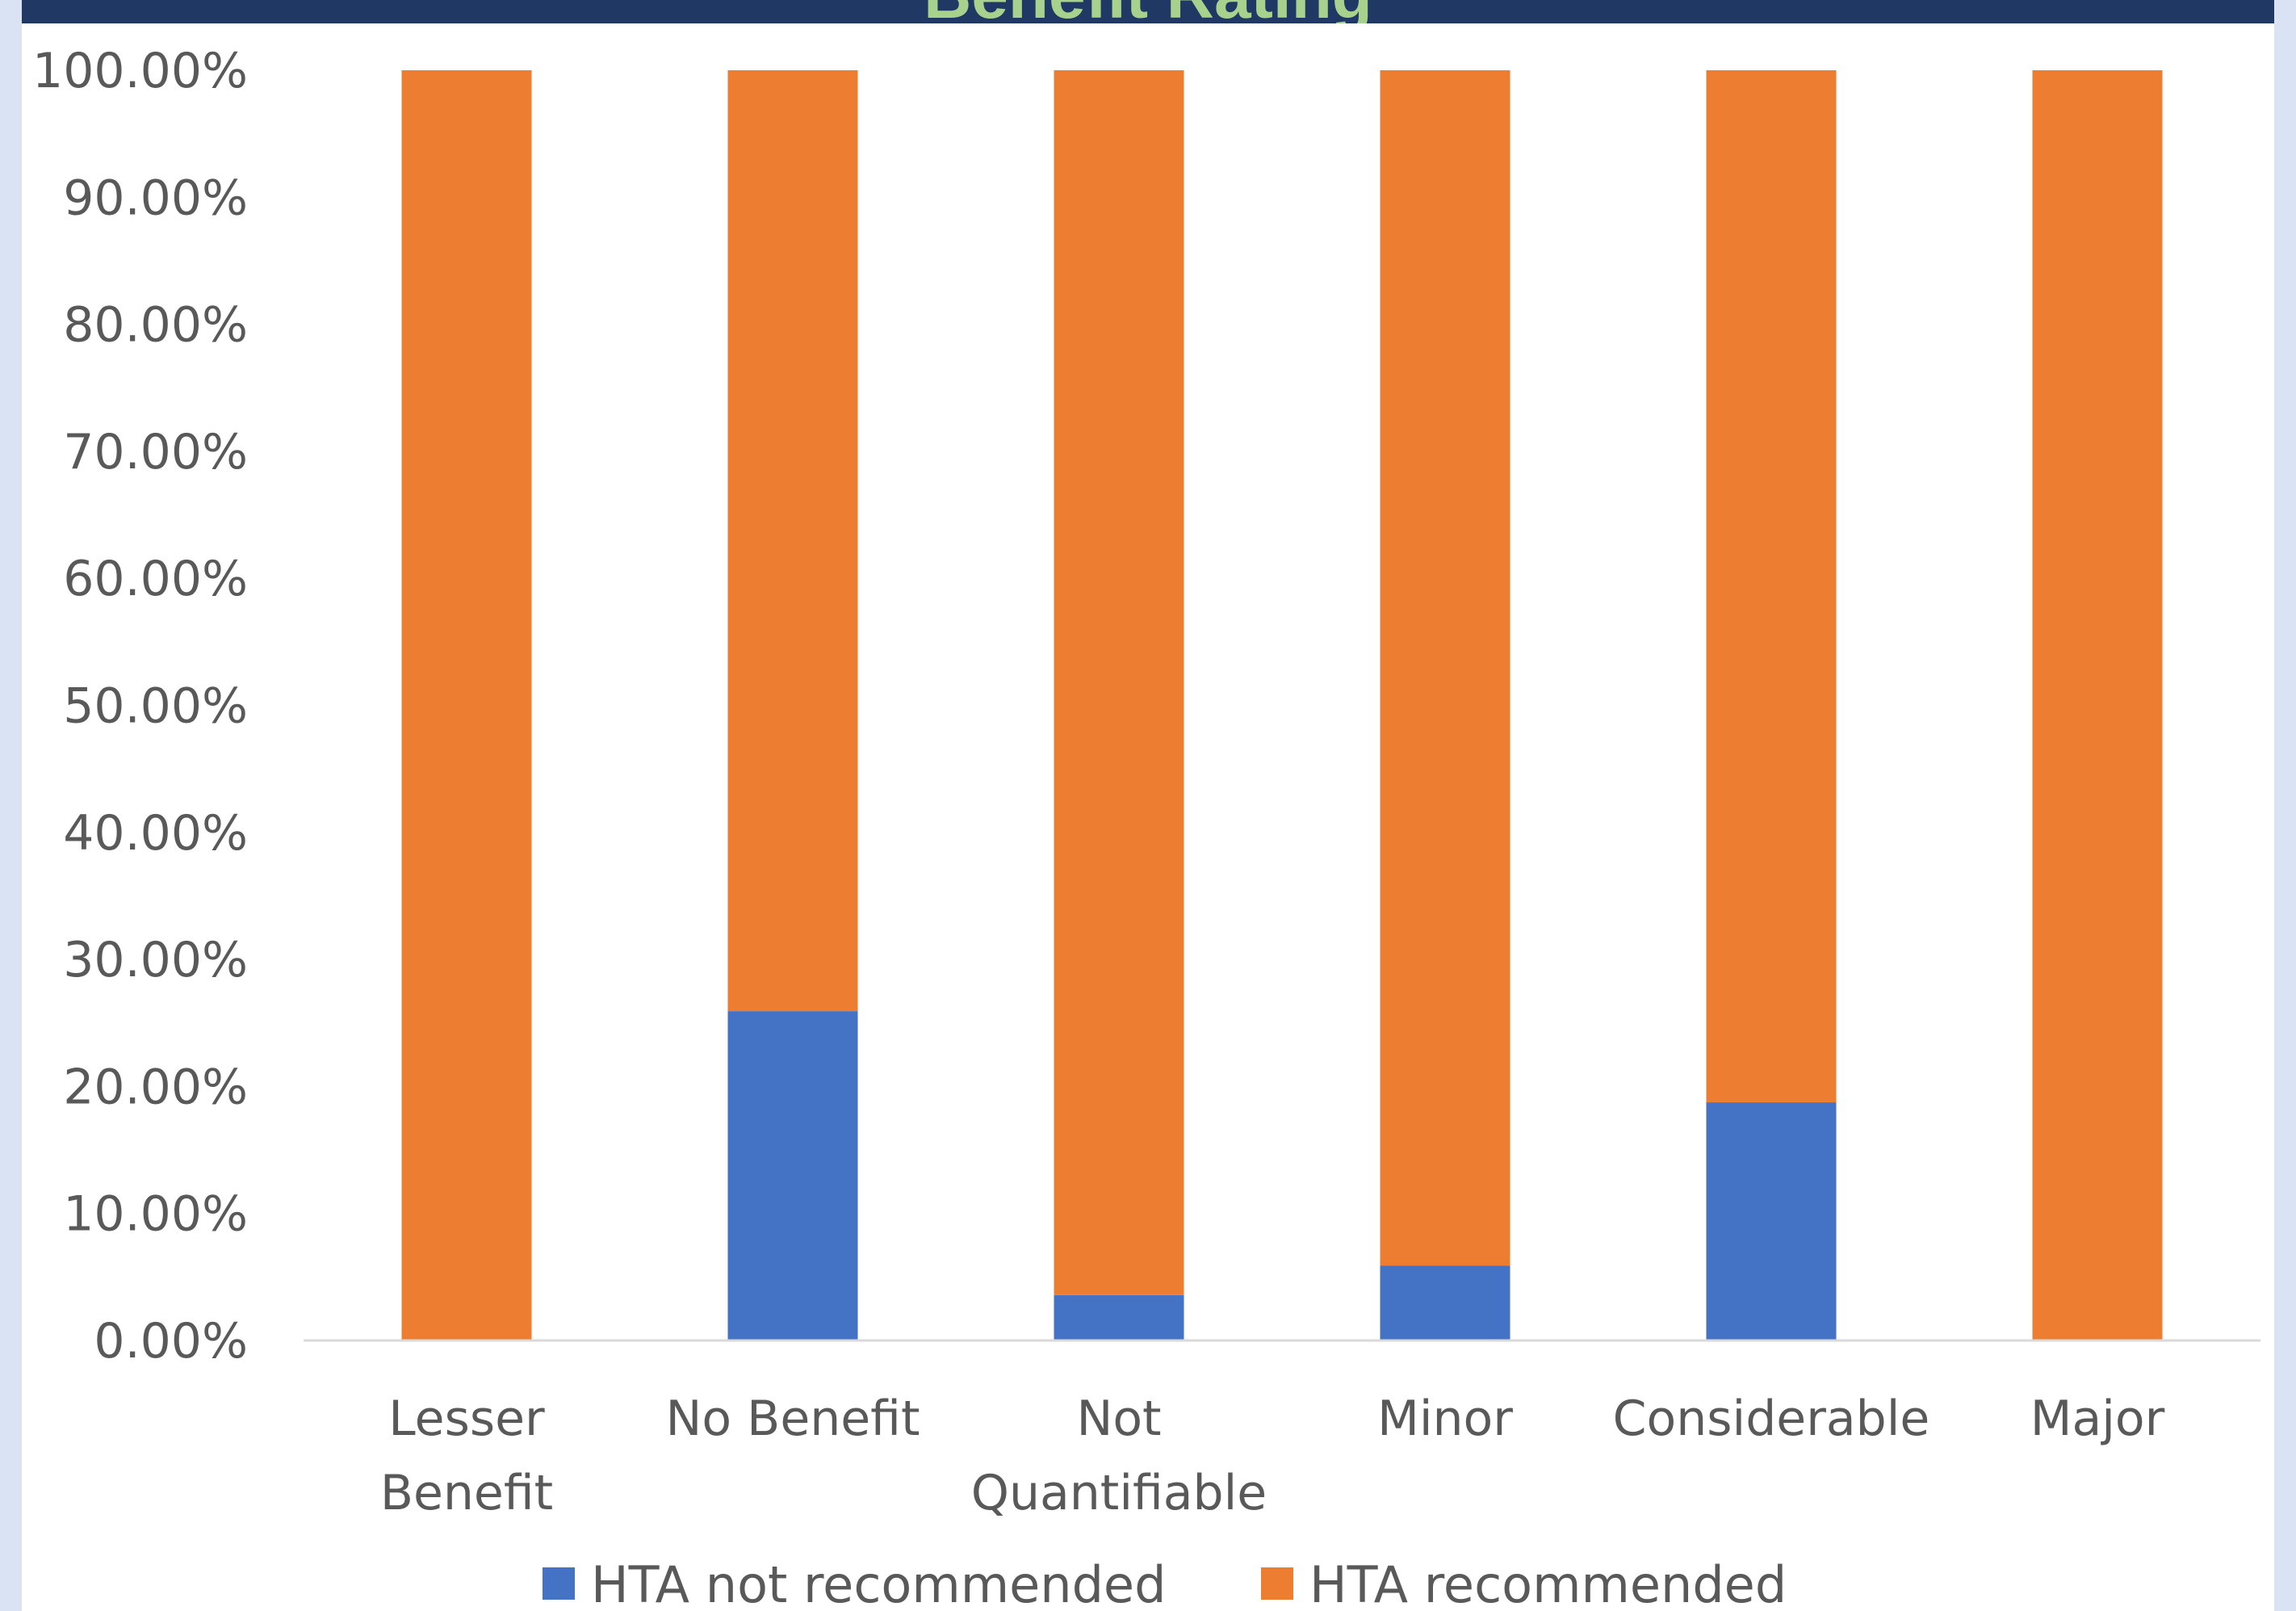  Describe the element at coordinates (1119, 1493) in the screenshot. I see `x-tick-label: Quantifiable` at that location.